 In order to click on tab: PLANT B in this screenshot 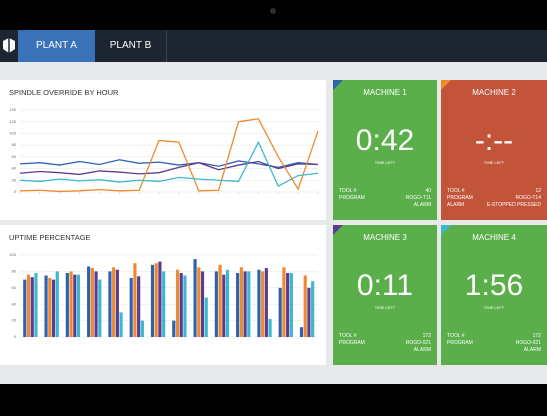, I will do `click(131, 46)`.